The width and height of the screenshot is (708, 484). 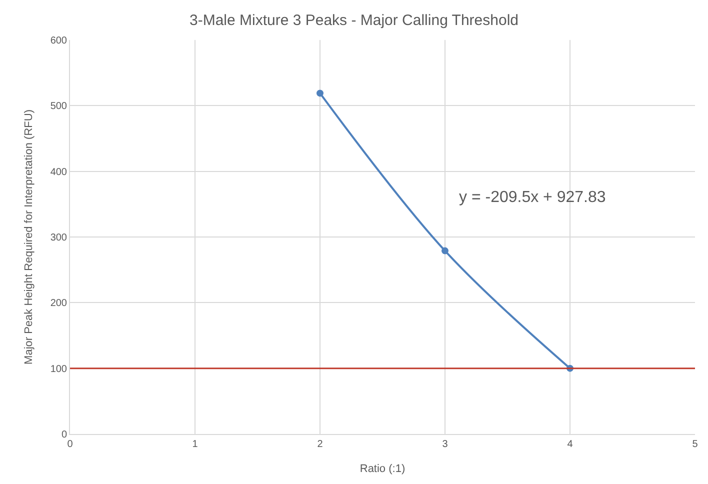 I want to click on x-tick-label: 4, so click(x=570, y=444).